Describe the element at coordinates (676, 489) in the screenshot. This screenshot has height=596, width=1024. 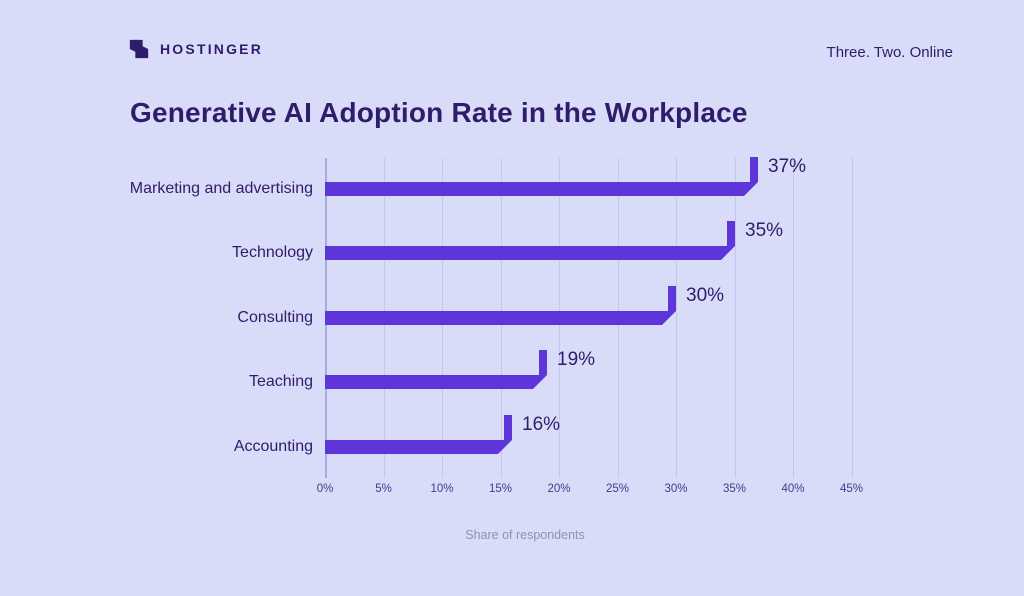
I see `x-tick-label: 30%` at that location.